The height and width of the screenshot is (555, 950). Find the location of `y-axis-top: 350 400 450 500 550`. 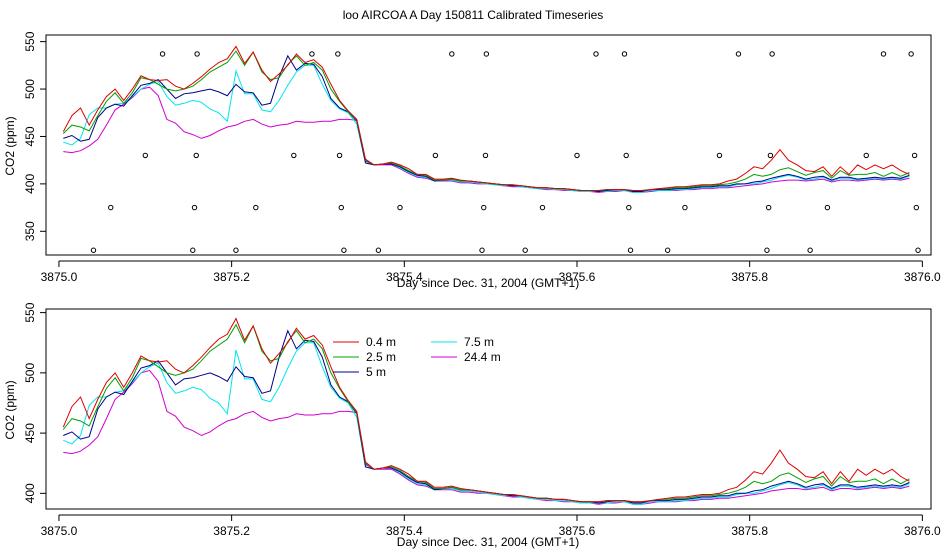

y-axis-top: 350 400 450 500 550 is located at coordinates (35, 136).